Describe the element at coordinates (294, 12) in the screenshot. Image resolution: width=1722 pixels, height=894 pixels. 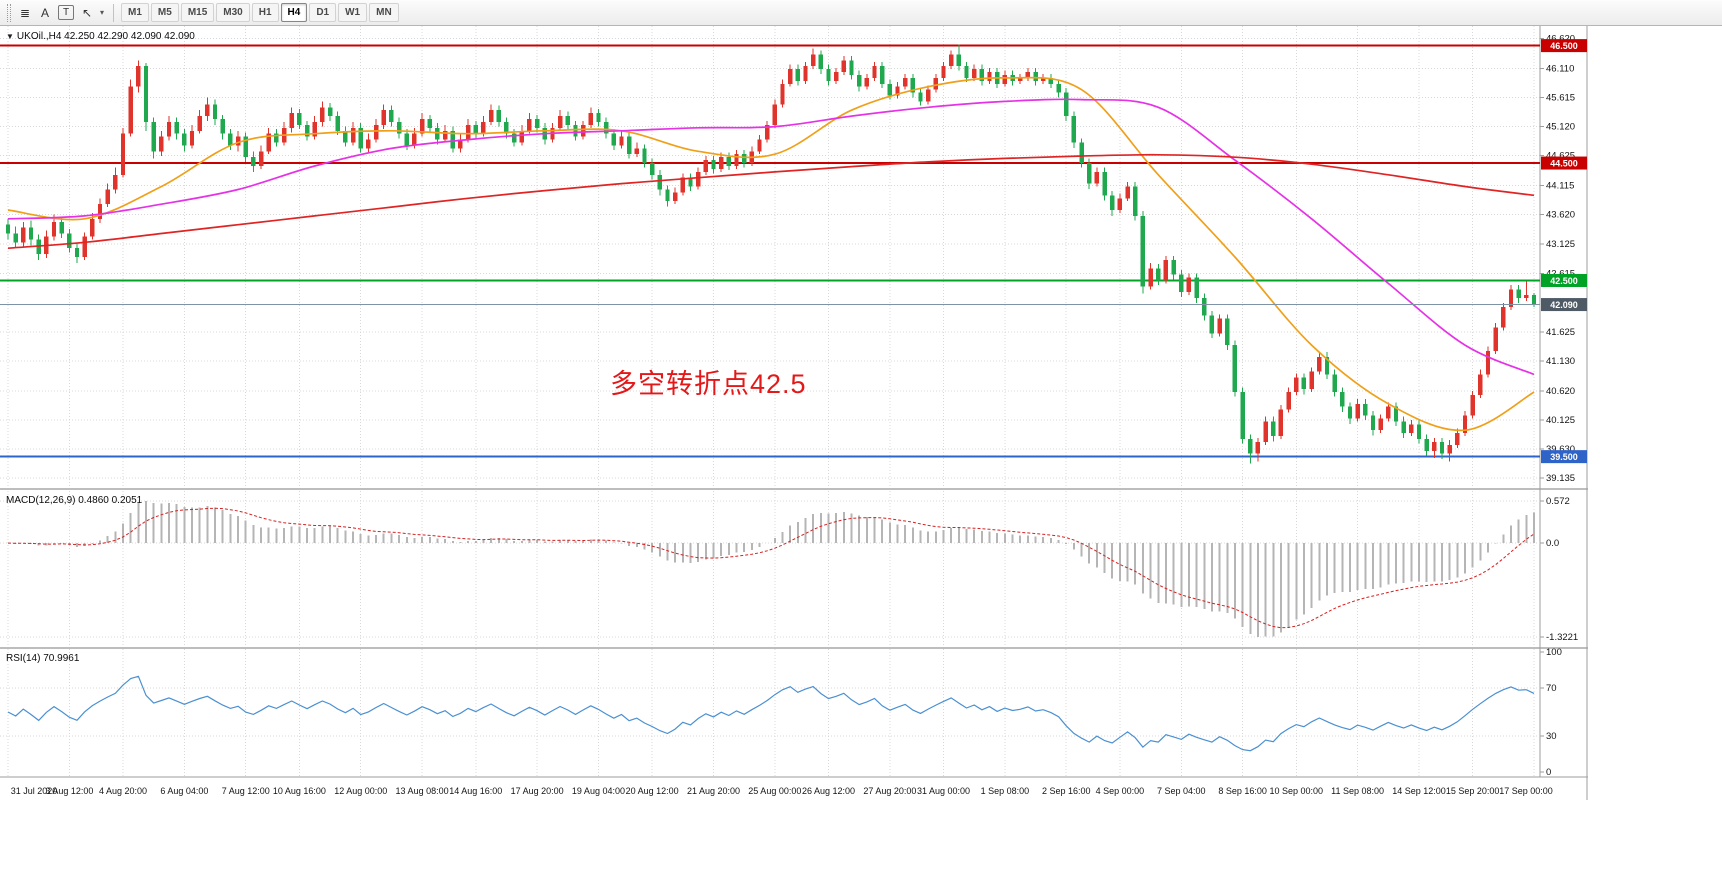
I see `timeframe-button-h4: H4` at that location.